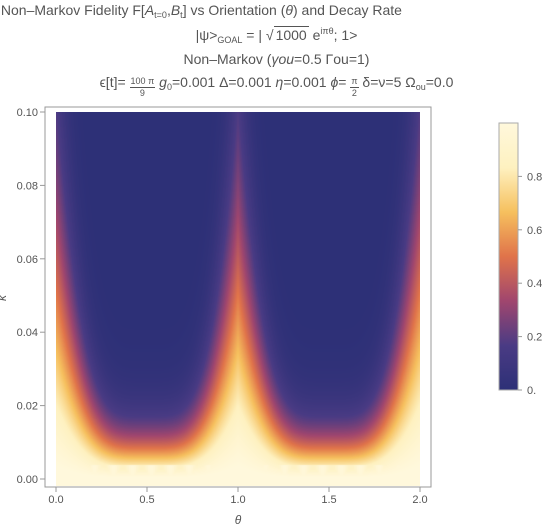  I want to click on x-axis-label: θ, so click(238, 520).